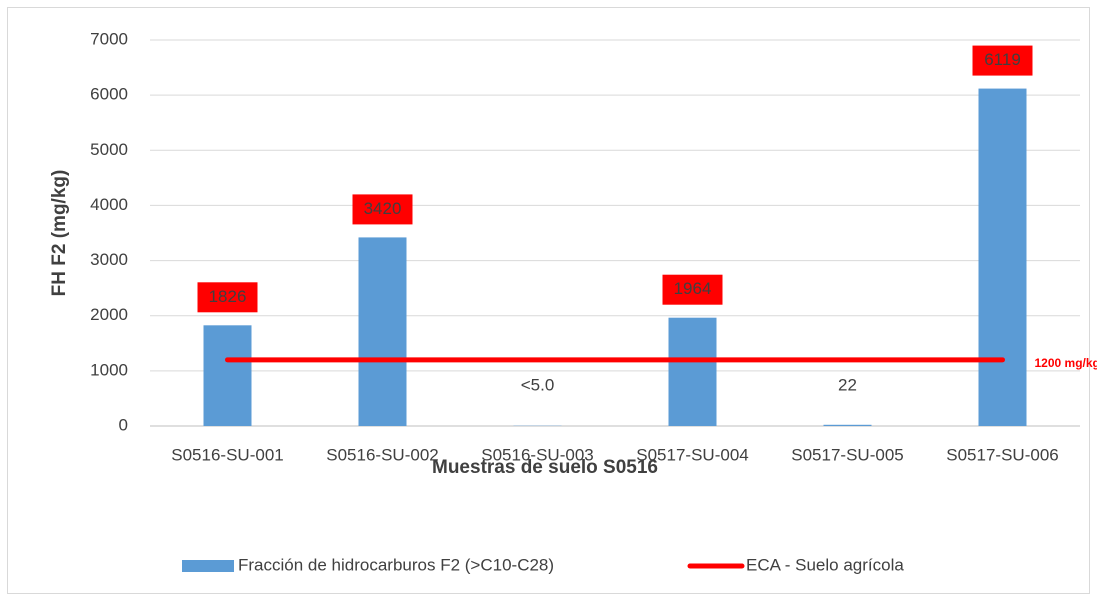 This screenshot has height=601, width=1097. What do you see at coordinates (847, 454) in the screenshot?
I see `x-tick-label: S0517-SU-005` at bounding box center [847, 454].